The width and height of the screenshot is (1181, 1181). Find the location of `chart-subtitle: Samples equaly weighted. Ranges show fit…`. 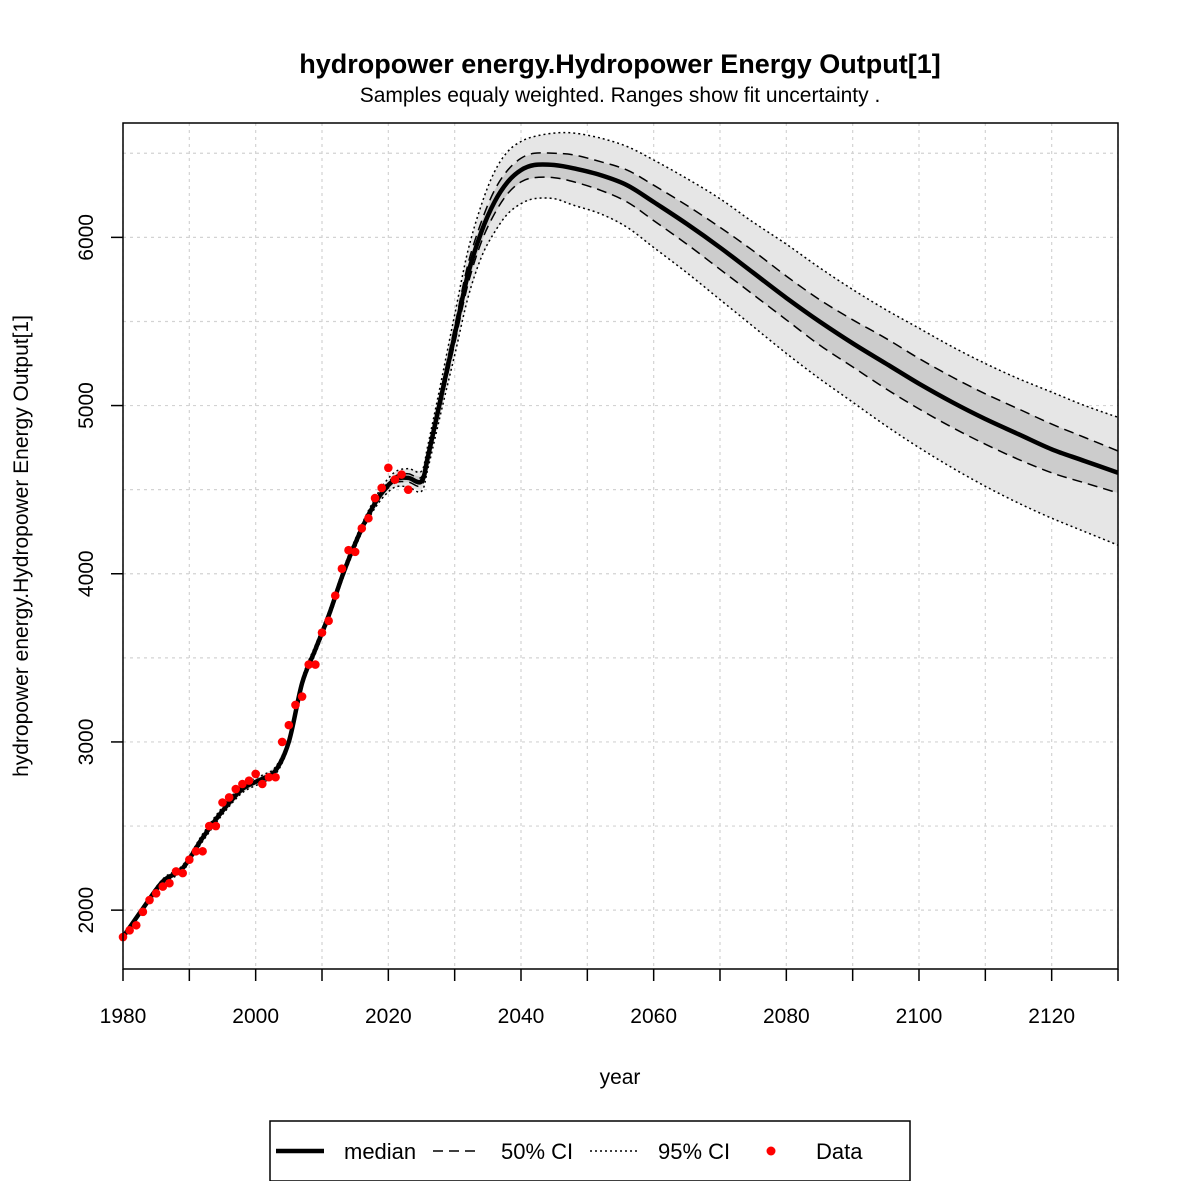

chart-subtitle: Samples equaly weighted. Ranges show fit… is located at coordinates (620, 95).